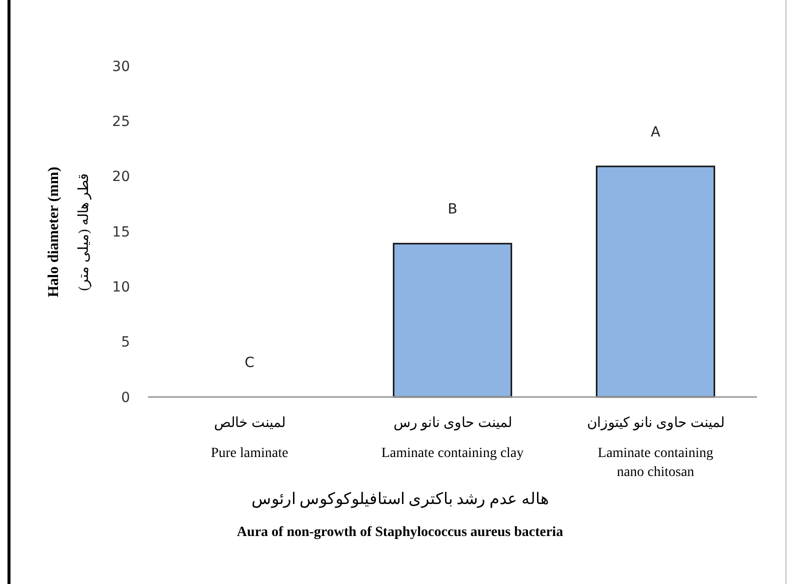 The height and width of the screenshot is (584, 790). I want to click on y-tick-label: 15, so click(121, 232).